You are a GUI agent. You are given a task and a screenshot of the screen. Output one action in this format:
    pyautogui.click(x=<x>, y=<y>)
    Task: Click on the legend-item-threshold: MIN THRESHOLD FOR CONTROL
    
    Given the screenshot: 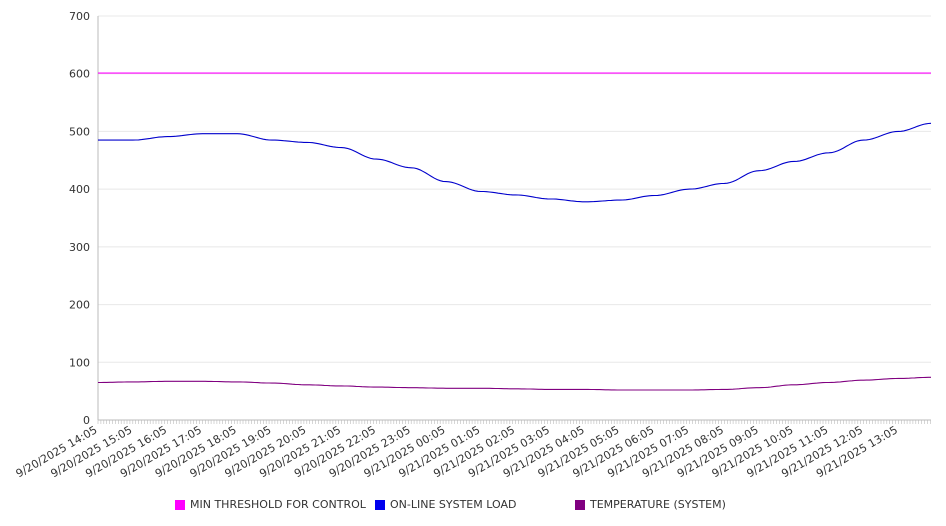 What is the action you would take?
    pyautogui.click(x=270, y=504)
    